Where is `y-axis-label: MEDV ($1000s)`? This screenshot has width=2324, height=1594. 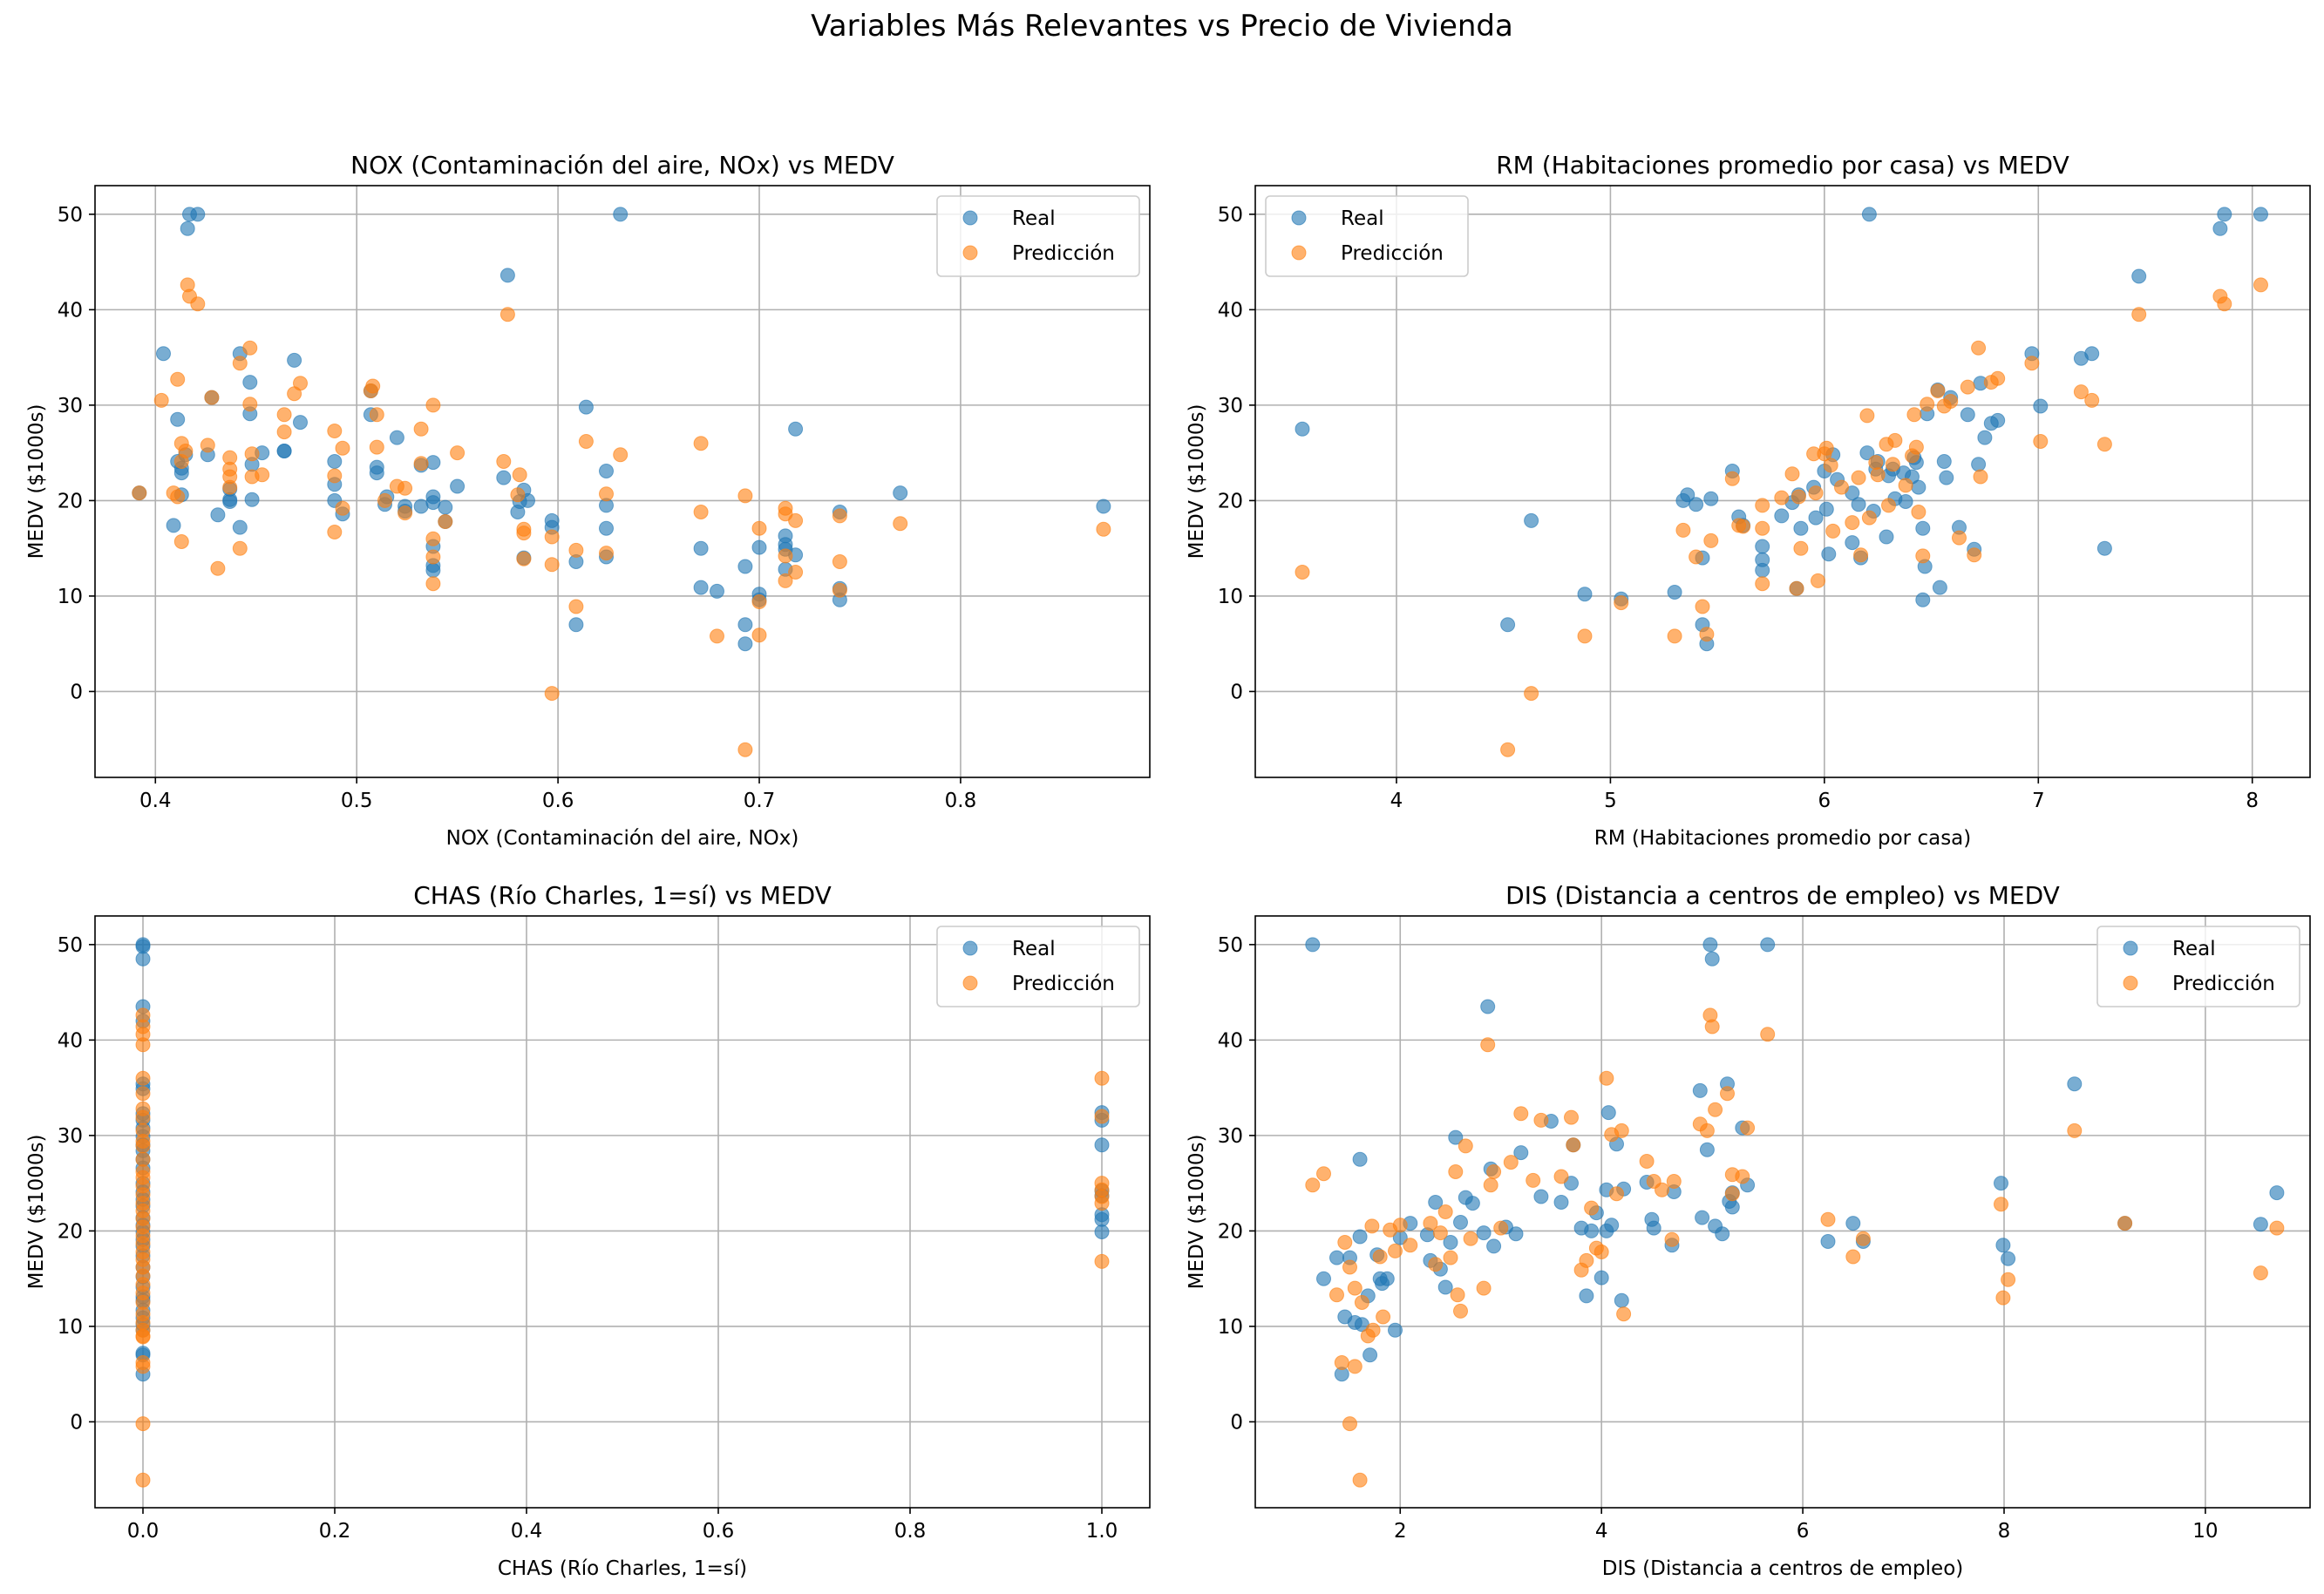 y-axis-label: MEDV ($1000s) is located at coordinates (36, 482).